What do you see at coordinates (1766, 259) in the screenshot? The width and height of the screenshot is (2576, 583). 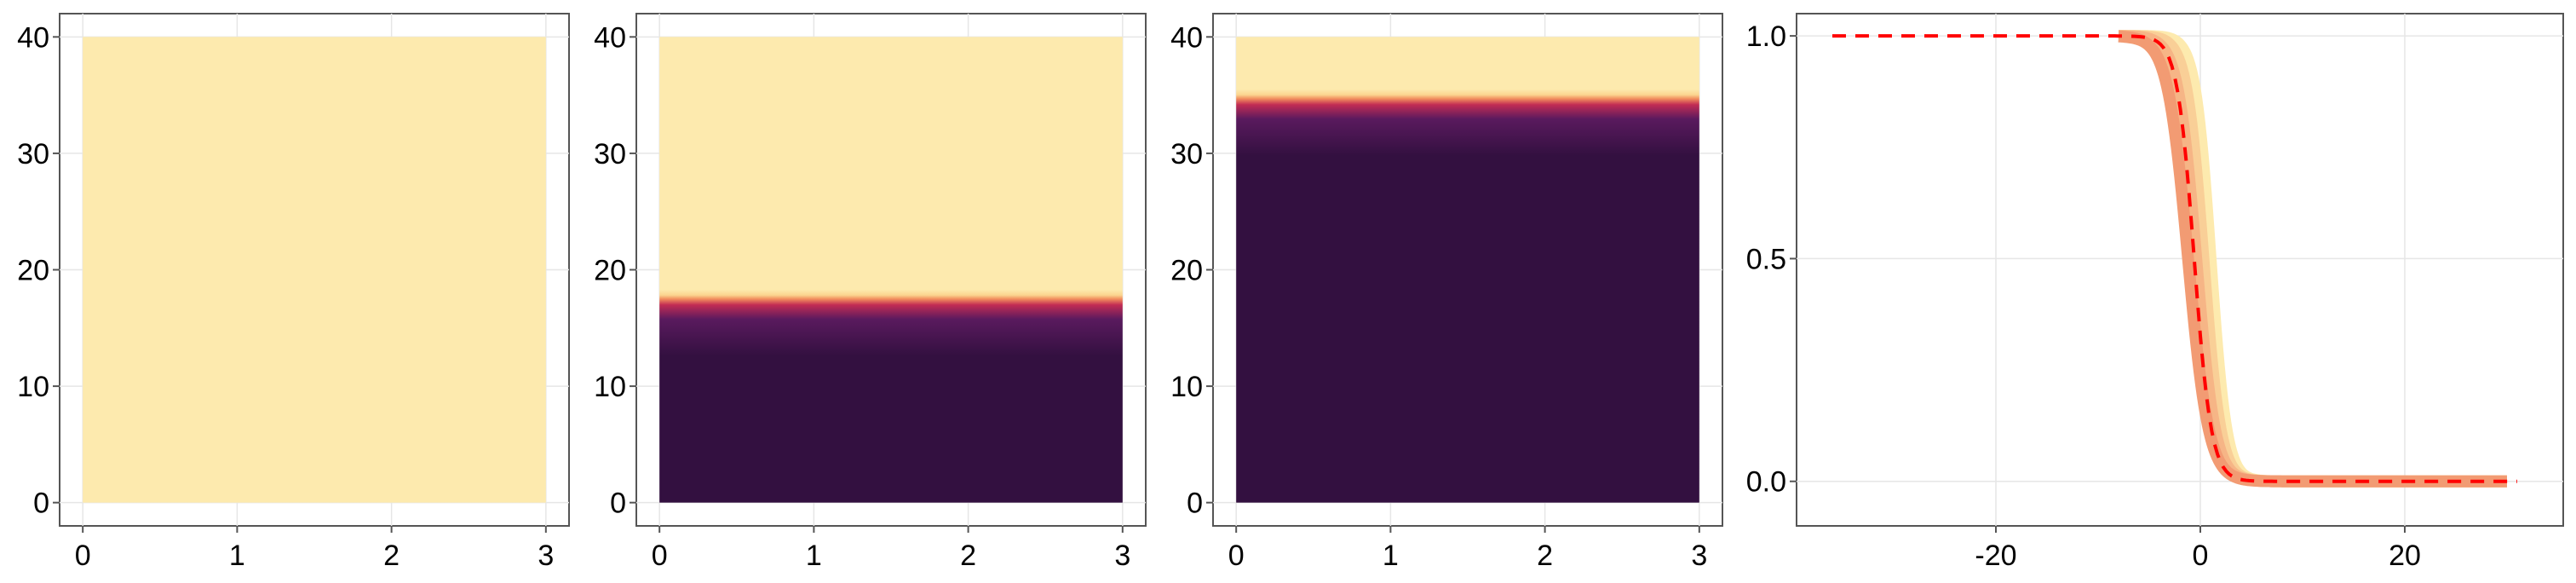 I see `y-tick-label: 0.5` at bounding box center [1766, 259].